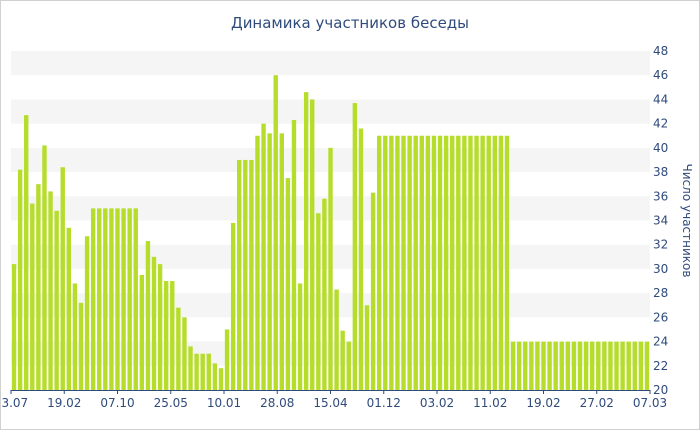  What do you see at coordinates (660, 245) in the screenshot?
I see `y-tick-label: 32` at bounding box center [660, 245].